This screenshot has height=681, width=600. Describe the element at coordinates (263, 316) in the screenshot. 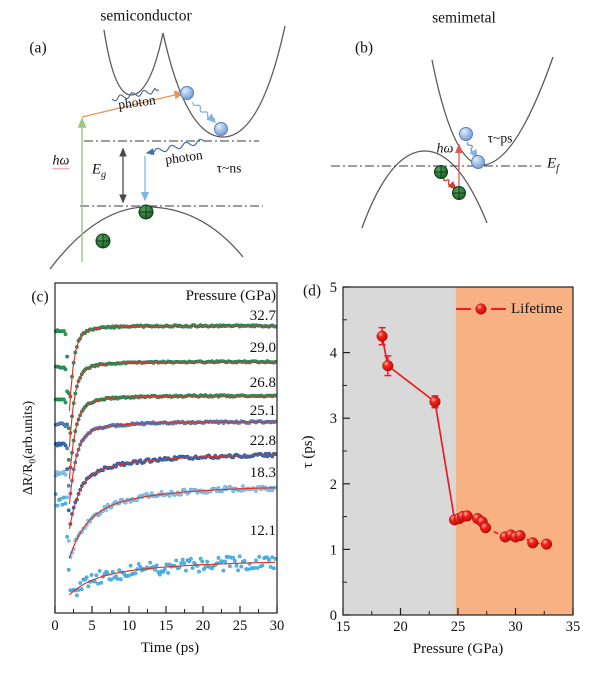

I see `c-pressure-label-32.7: 32.7` at that location.